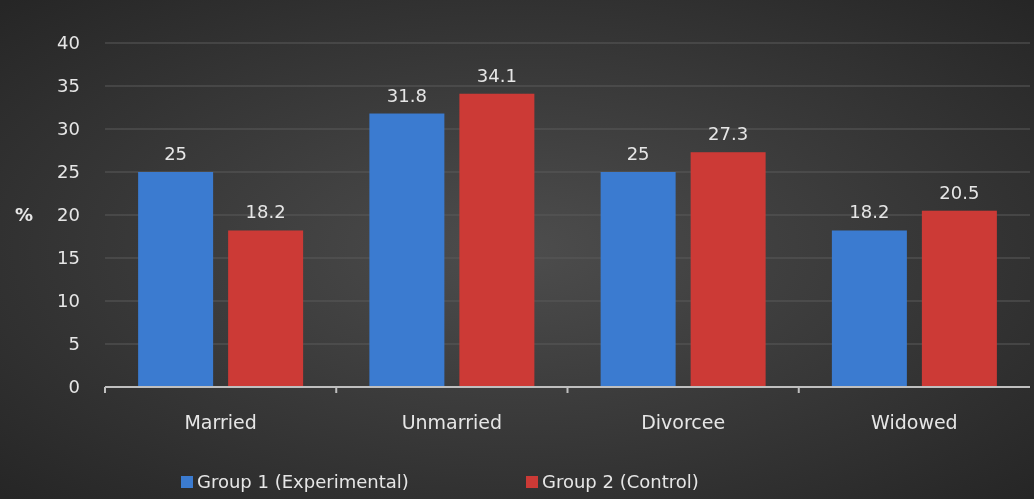  I want to click on y-tick-label: 10, so click(68, 301).